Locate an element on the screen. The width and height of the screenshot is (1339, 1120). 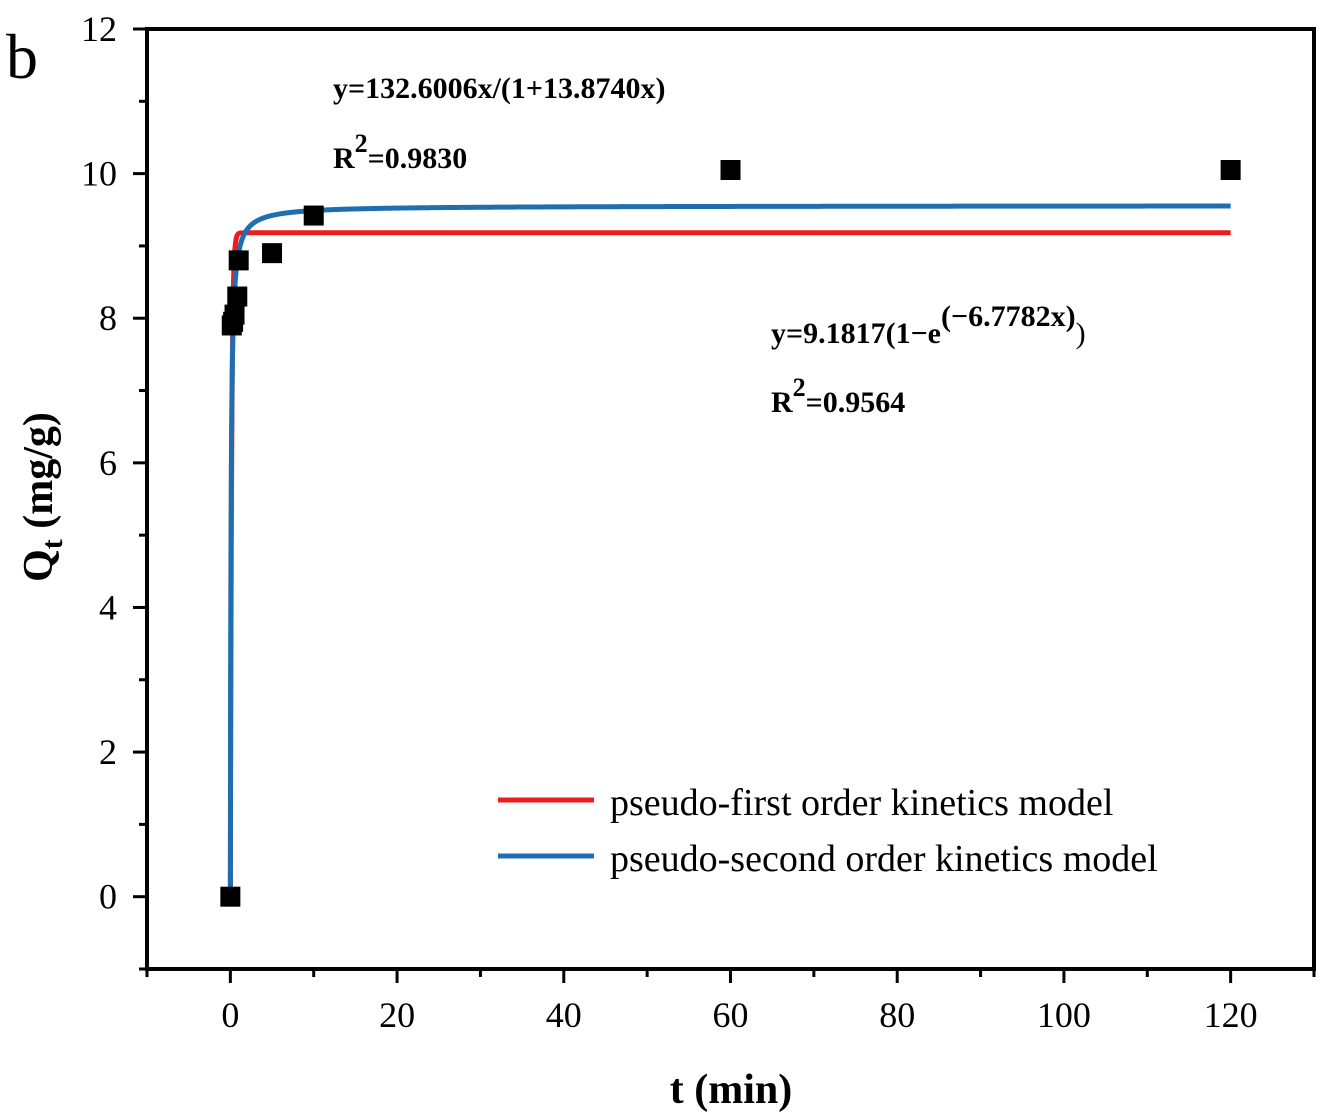
y-tick-label: 8 is located at coordinates (108, 318).